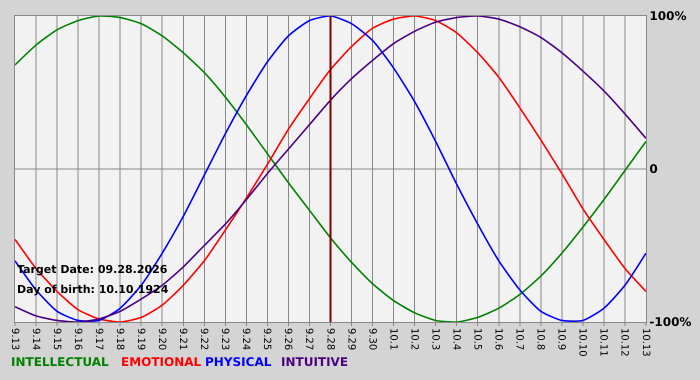 The height and width of the screenshot is (380, 700). Describe the element at coordinates (204, 339) in the screenshot. I see `x-tick-label: 9.22` at that location.